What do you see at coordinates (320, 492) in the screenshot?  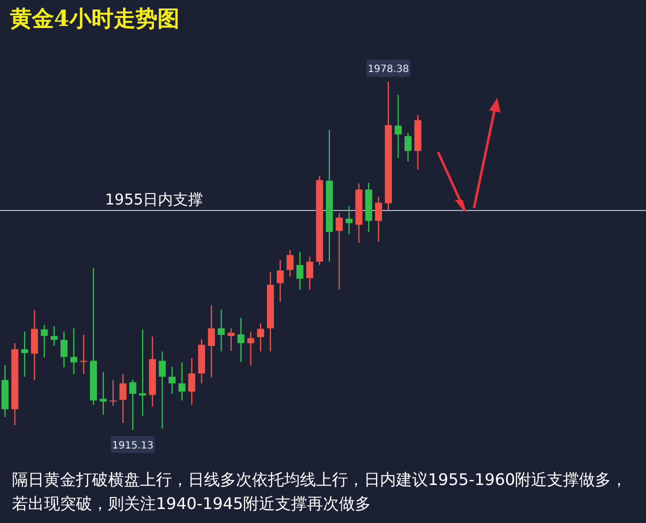 I see `text: 隔日黄金打破横盘上行，日线多次依托均线上行，日内建议1955-1960附近支撑做多，若出现突破，则关注1940-1945附近支撑再次做多` at bounding box center [320, 492].